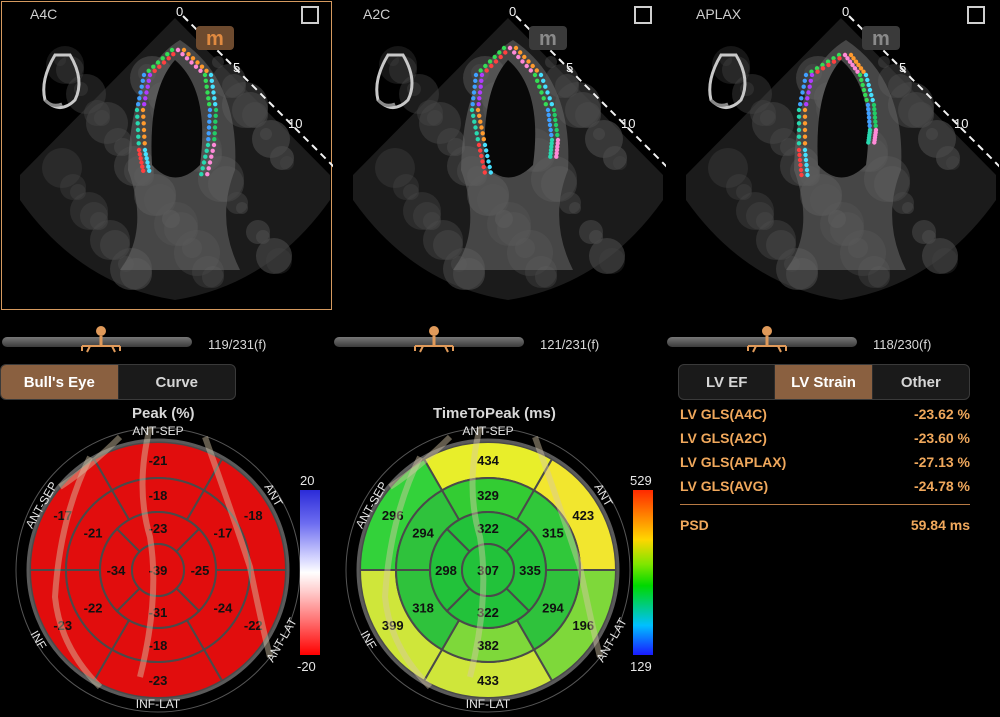  I want to click on segment-value: 298, so click(446, 570).